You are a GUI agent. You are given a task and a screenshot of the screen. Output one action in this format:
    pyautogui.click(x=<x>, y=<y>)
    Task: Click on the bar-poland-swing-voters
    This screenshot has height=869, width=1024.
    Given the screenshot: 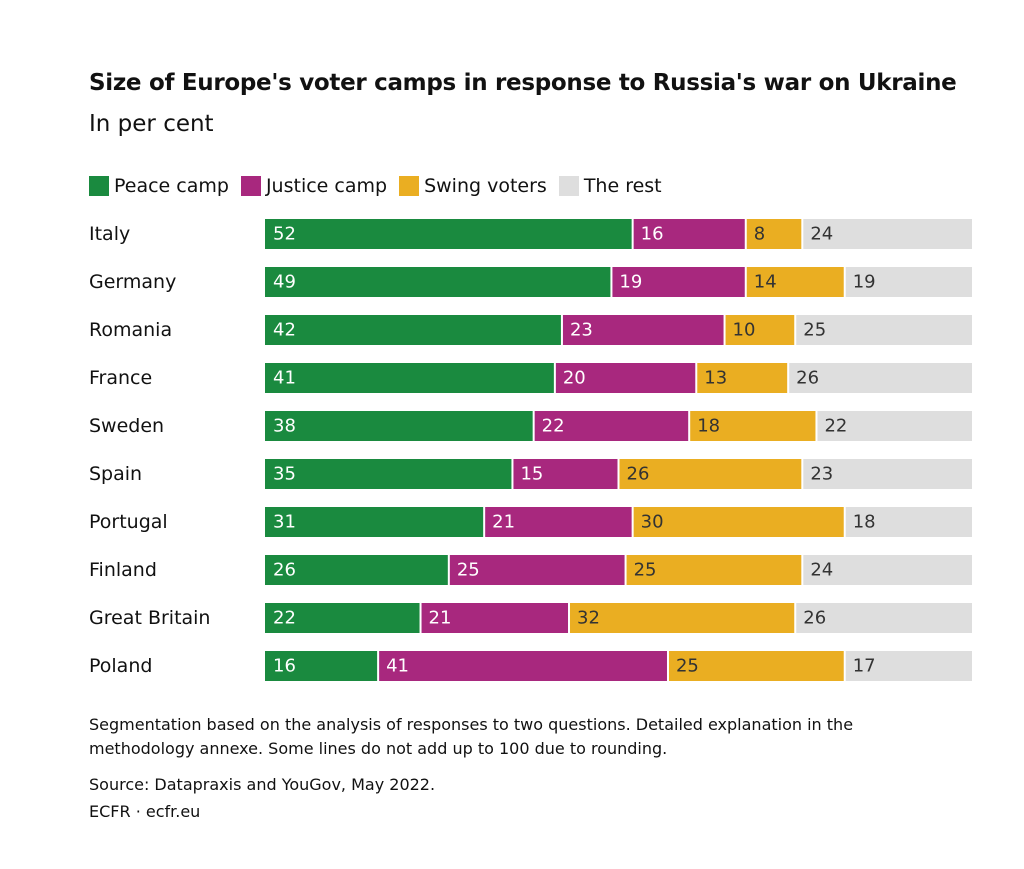 What is the action you would take?
    pyautogui.click(x=756, y=666)
    